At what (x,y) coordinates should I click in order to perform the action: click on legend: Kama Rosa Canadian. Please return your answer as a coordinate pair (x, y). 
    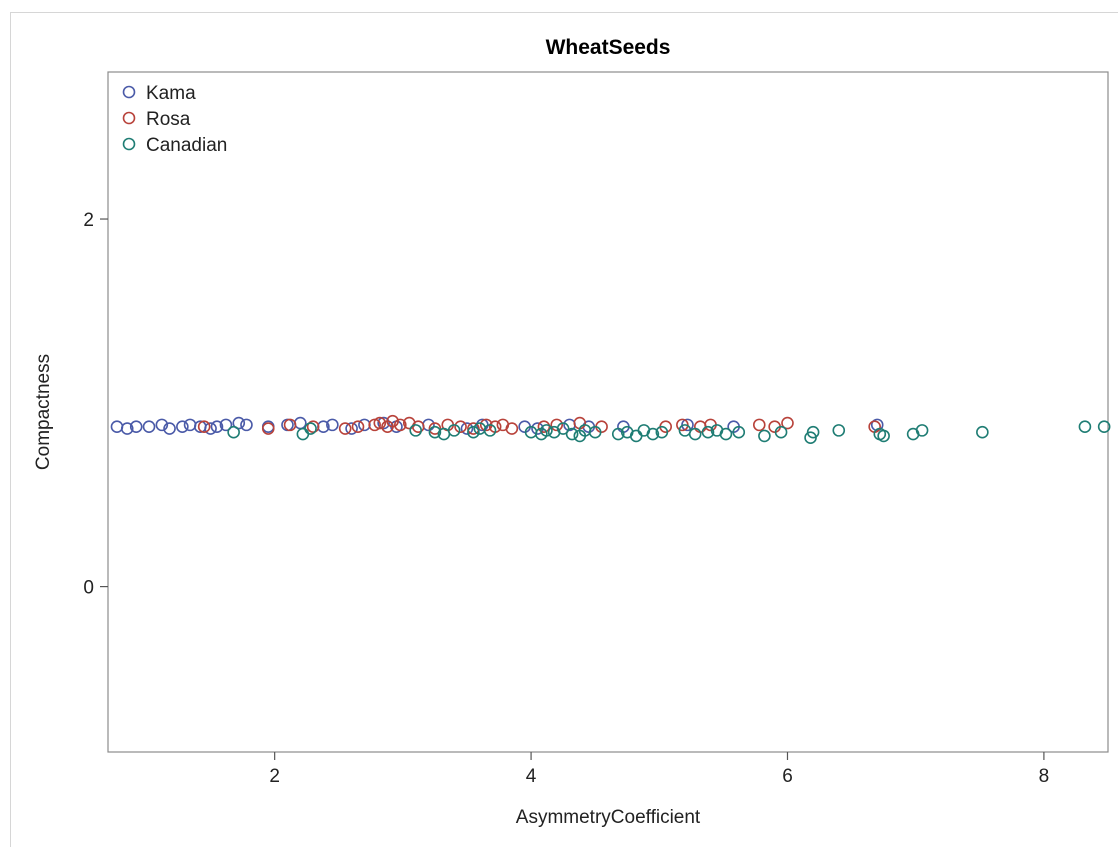
    Looking at the image, I should click on (174, 119).